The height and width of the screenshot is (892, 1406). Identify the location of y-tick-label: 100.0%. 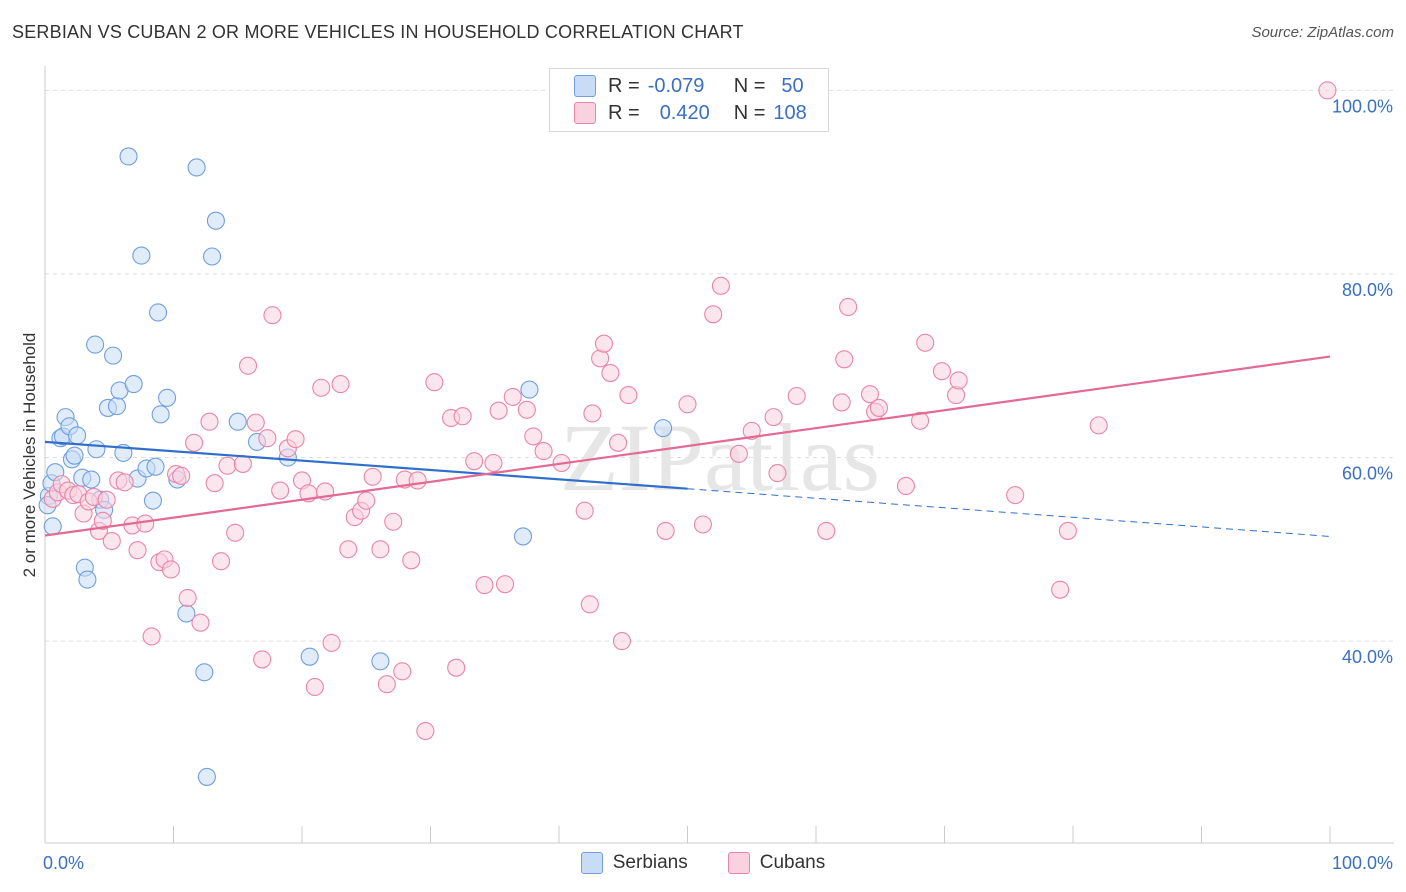
(1362, 106).